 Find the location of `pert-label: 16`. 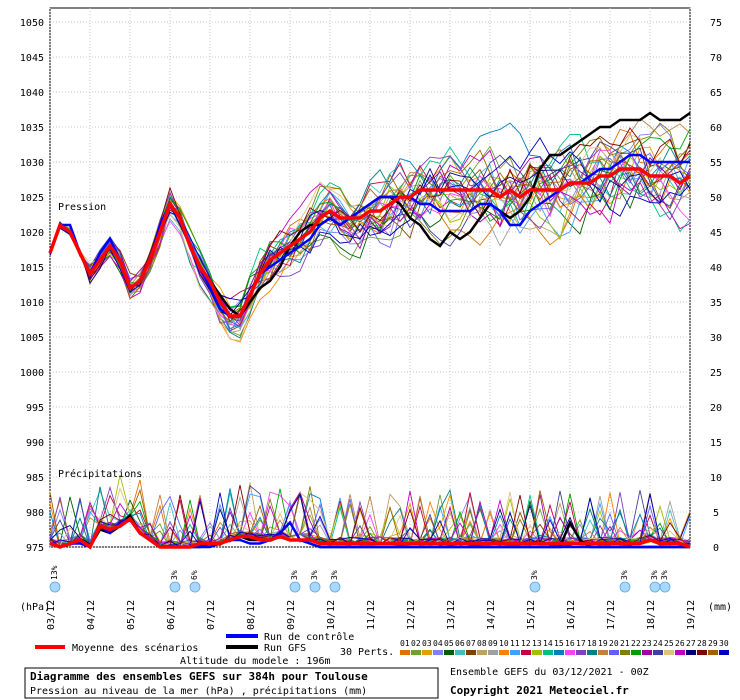

pert-label: 16 is located at coordinates (570, 643).